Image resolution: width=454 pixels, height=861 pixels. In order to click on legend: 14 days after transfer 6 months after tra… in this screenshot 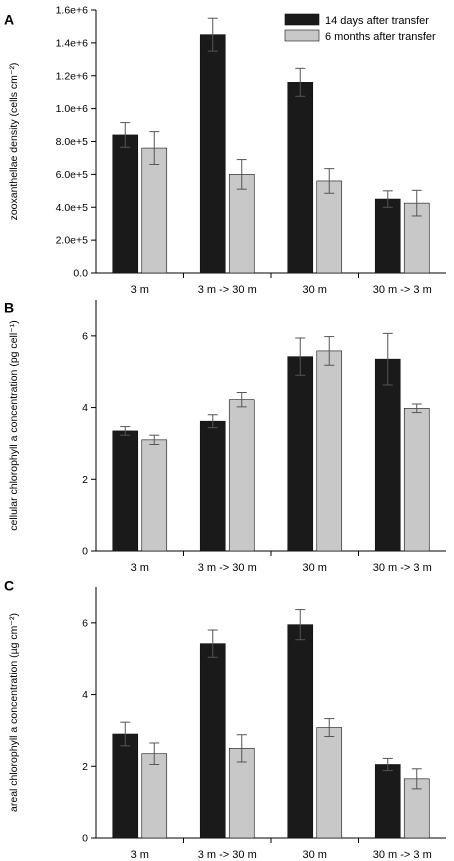, I will do `click(360, 28)`.